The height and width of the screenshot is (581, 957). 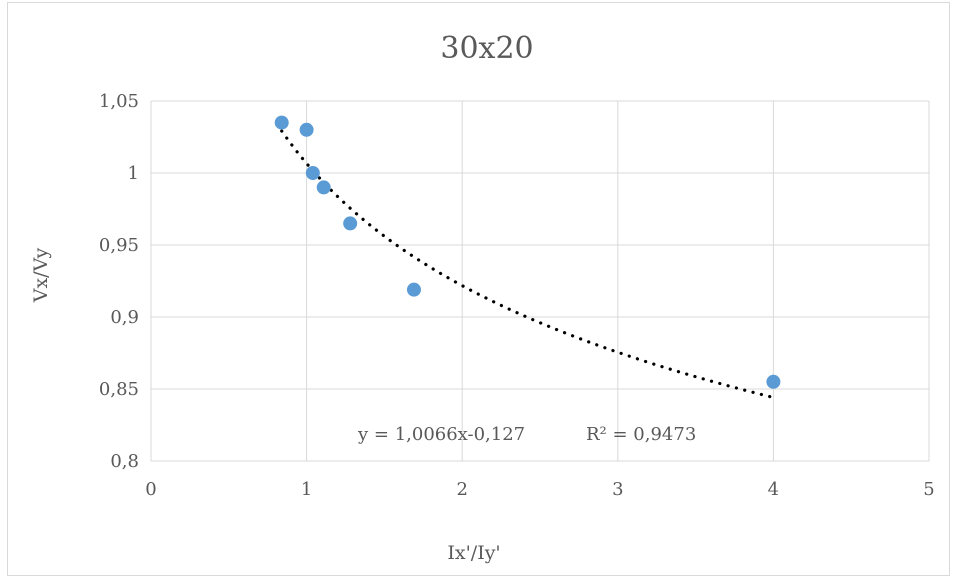 What do you see at coordinates (119, 101) in the screenshot?
I see `y-tick-label: 1,05` at bounding box center [119, 101].